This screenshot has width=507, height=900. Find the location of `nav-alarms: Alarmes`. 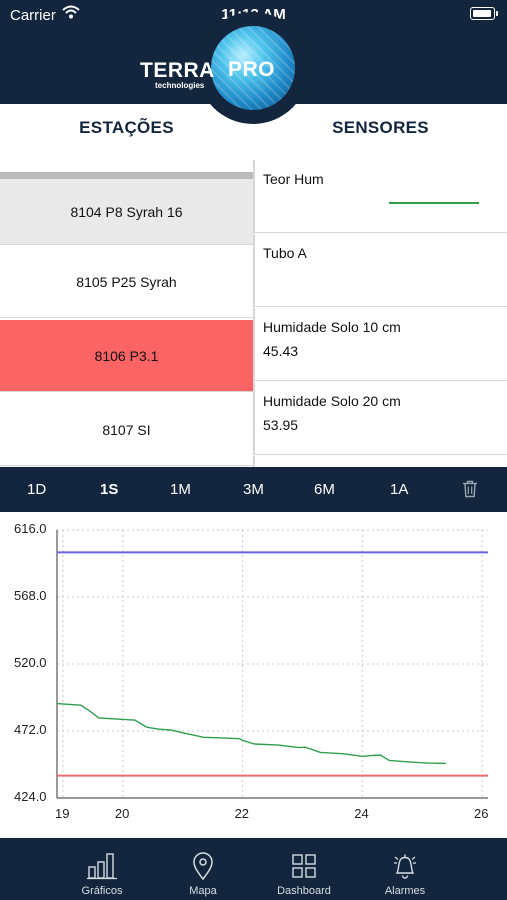

nav-alarms: Alarmes is located at coordinates (405, 869).